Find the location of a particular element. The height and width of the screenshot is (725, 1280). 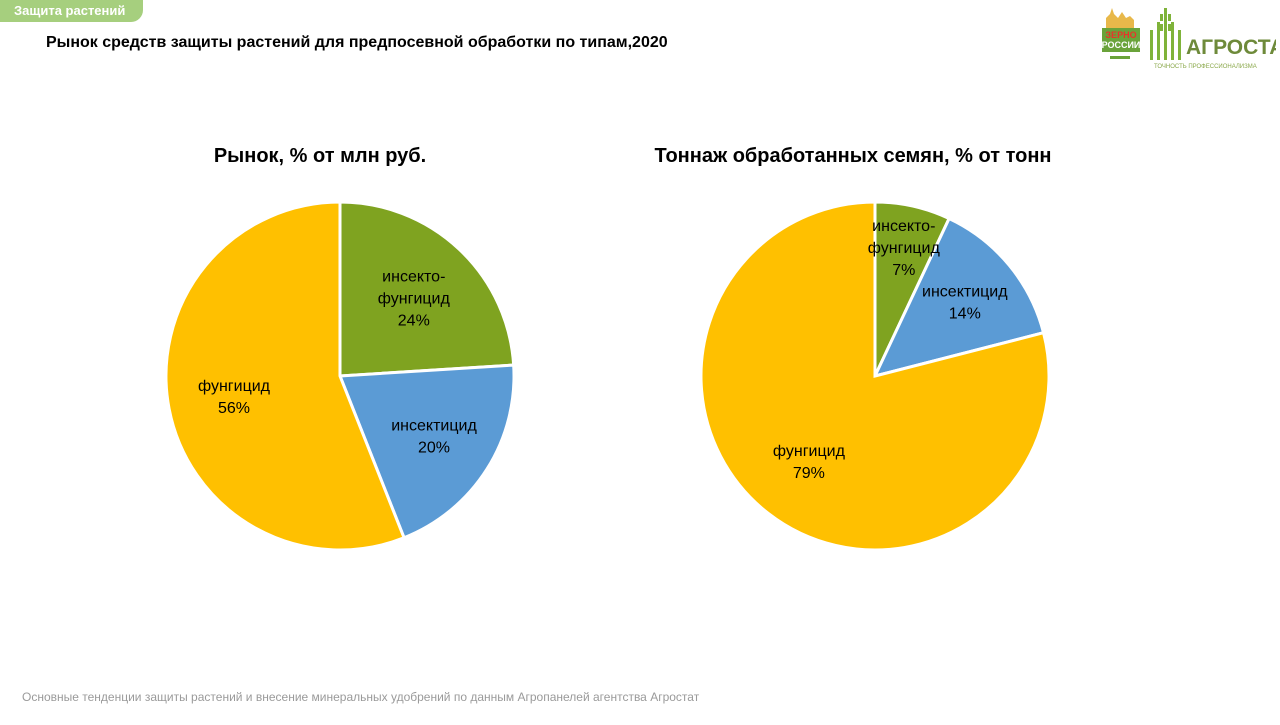

slice-value-label: 56% is located at coordinates (234, 408).